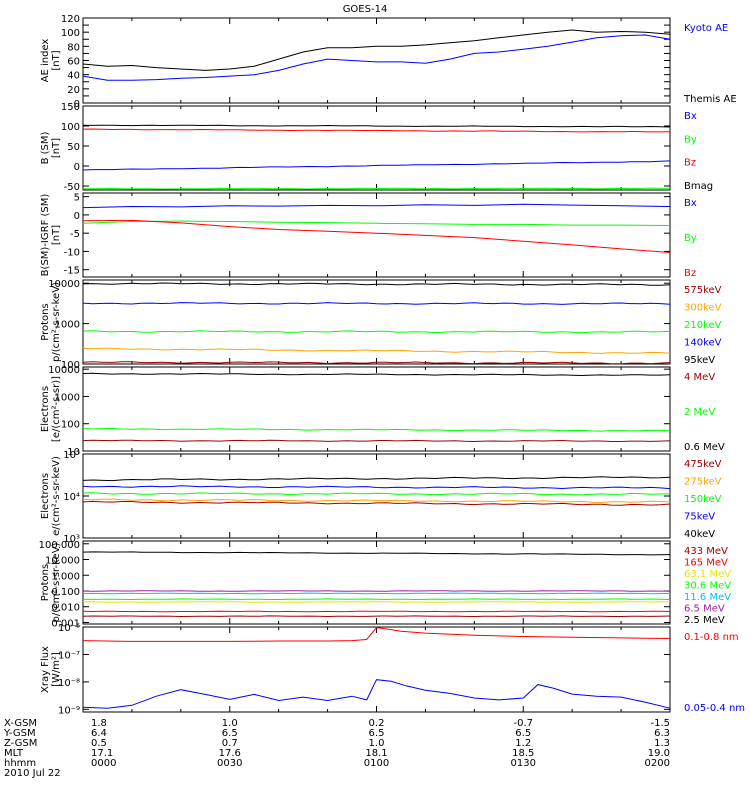 Image resolution: width=750 pixels, height=800 pixels. Describe the element at coordinates (376, 763) in the screenshot. I see `footer-value: 0100` at that location.